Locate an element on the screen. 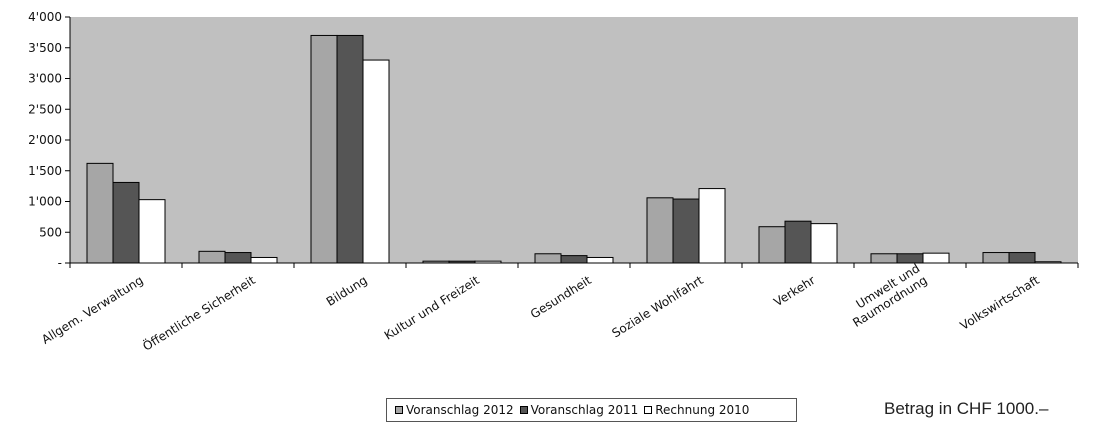 Image resolution: width=1100 pixels, height=425 pixels. y-tick-label: 1'000 is located at coordinates (45, 202).